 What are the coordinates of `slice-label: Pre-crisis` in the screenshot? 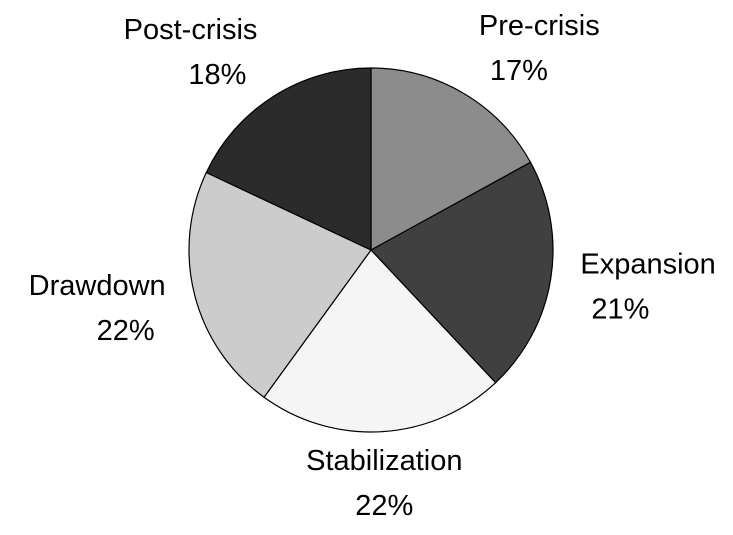 It's located at (539, 26).